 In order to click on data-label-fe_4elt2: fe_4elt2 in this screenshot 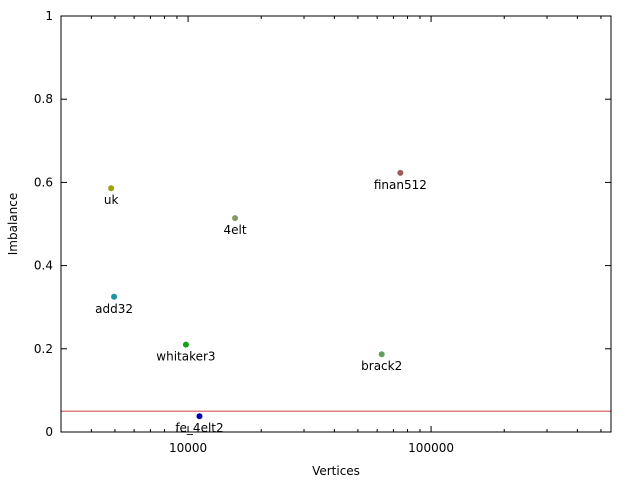, I will do `click(199, 428)`.